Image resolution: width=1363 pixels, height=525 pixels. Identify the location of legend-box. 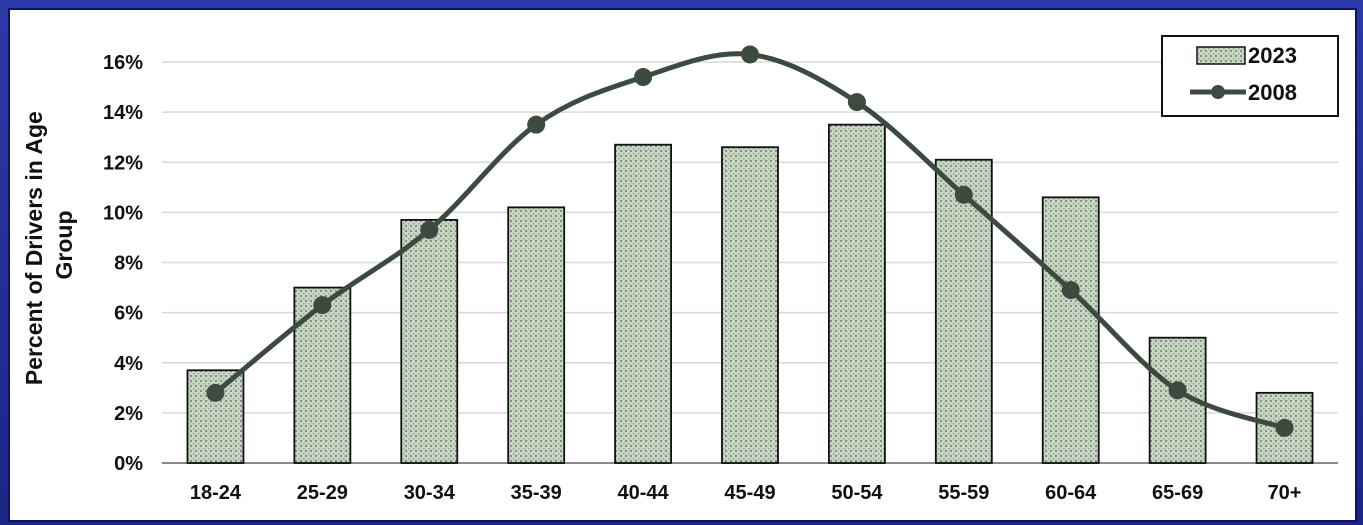
(1250, 76).